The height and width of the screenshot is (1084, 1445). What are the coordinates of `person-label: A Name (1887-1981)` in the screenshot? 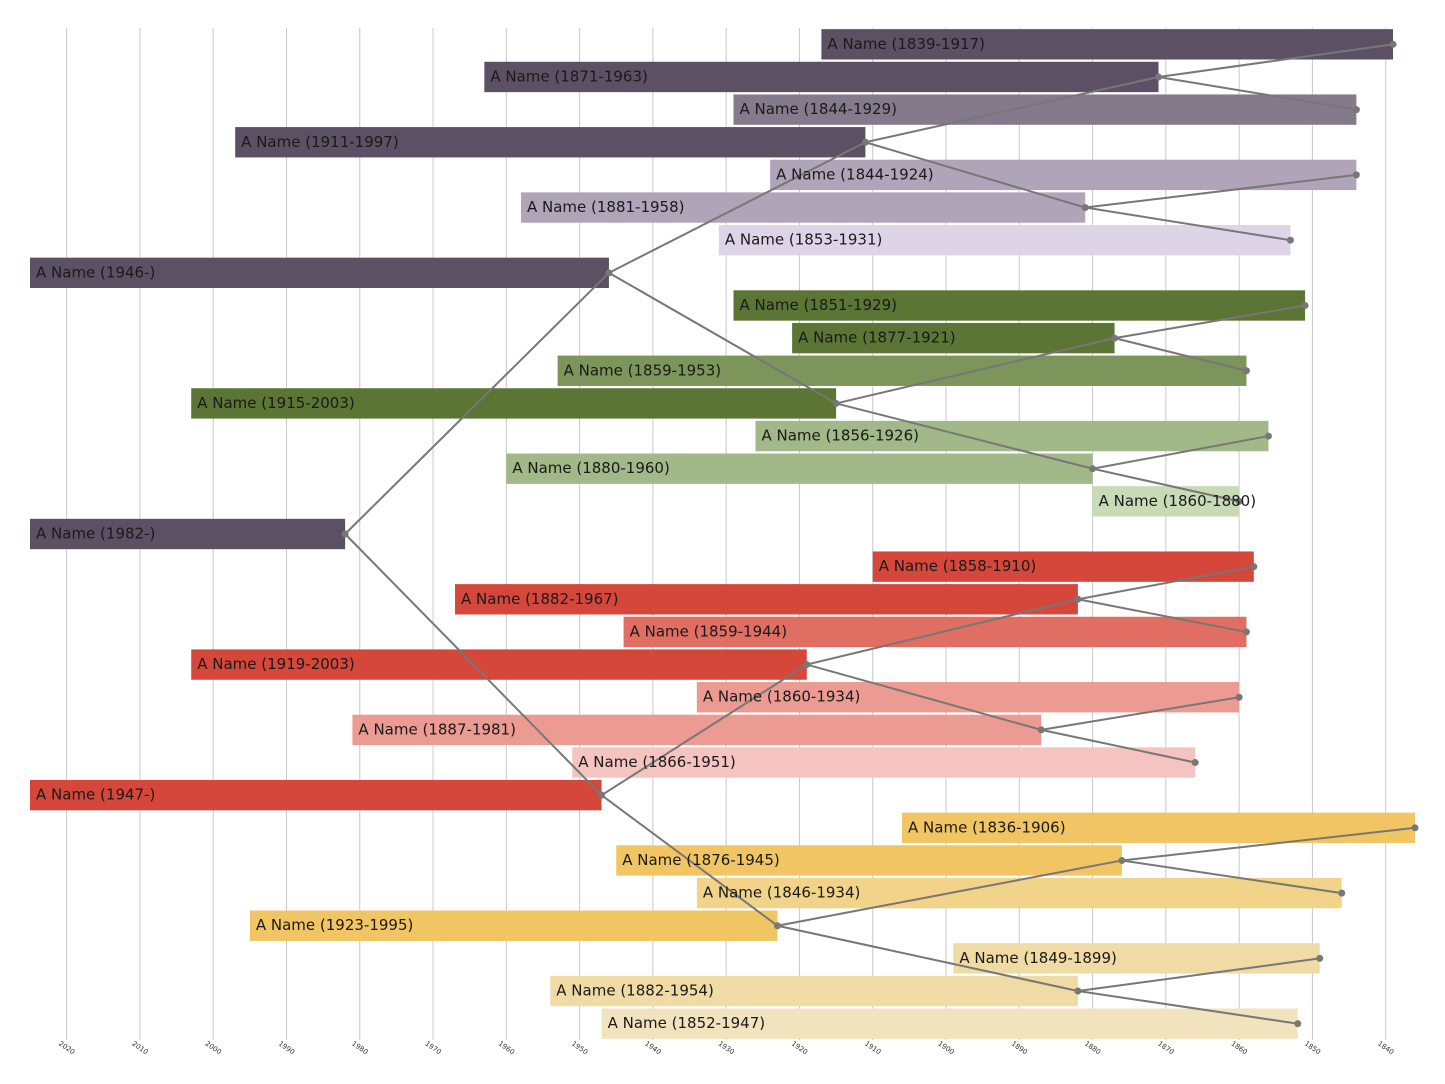 It's located at (437, 729).